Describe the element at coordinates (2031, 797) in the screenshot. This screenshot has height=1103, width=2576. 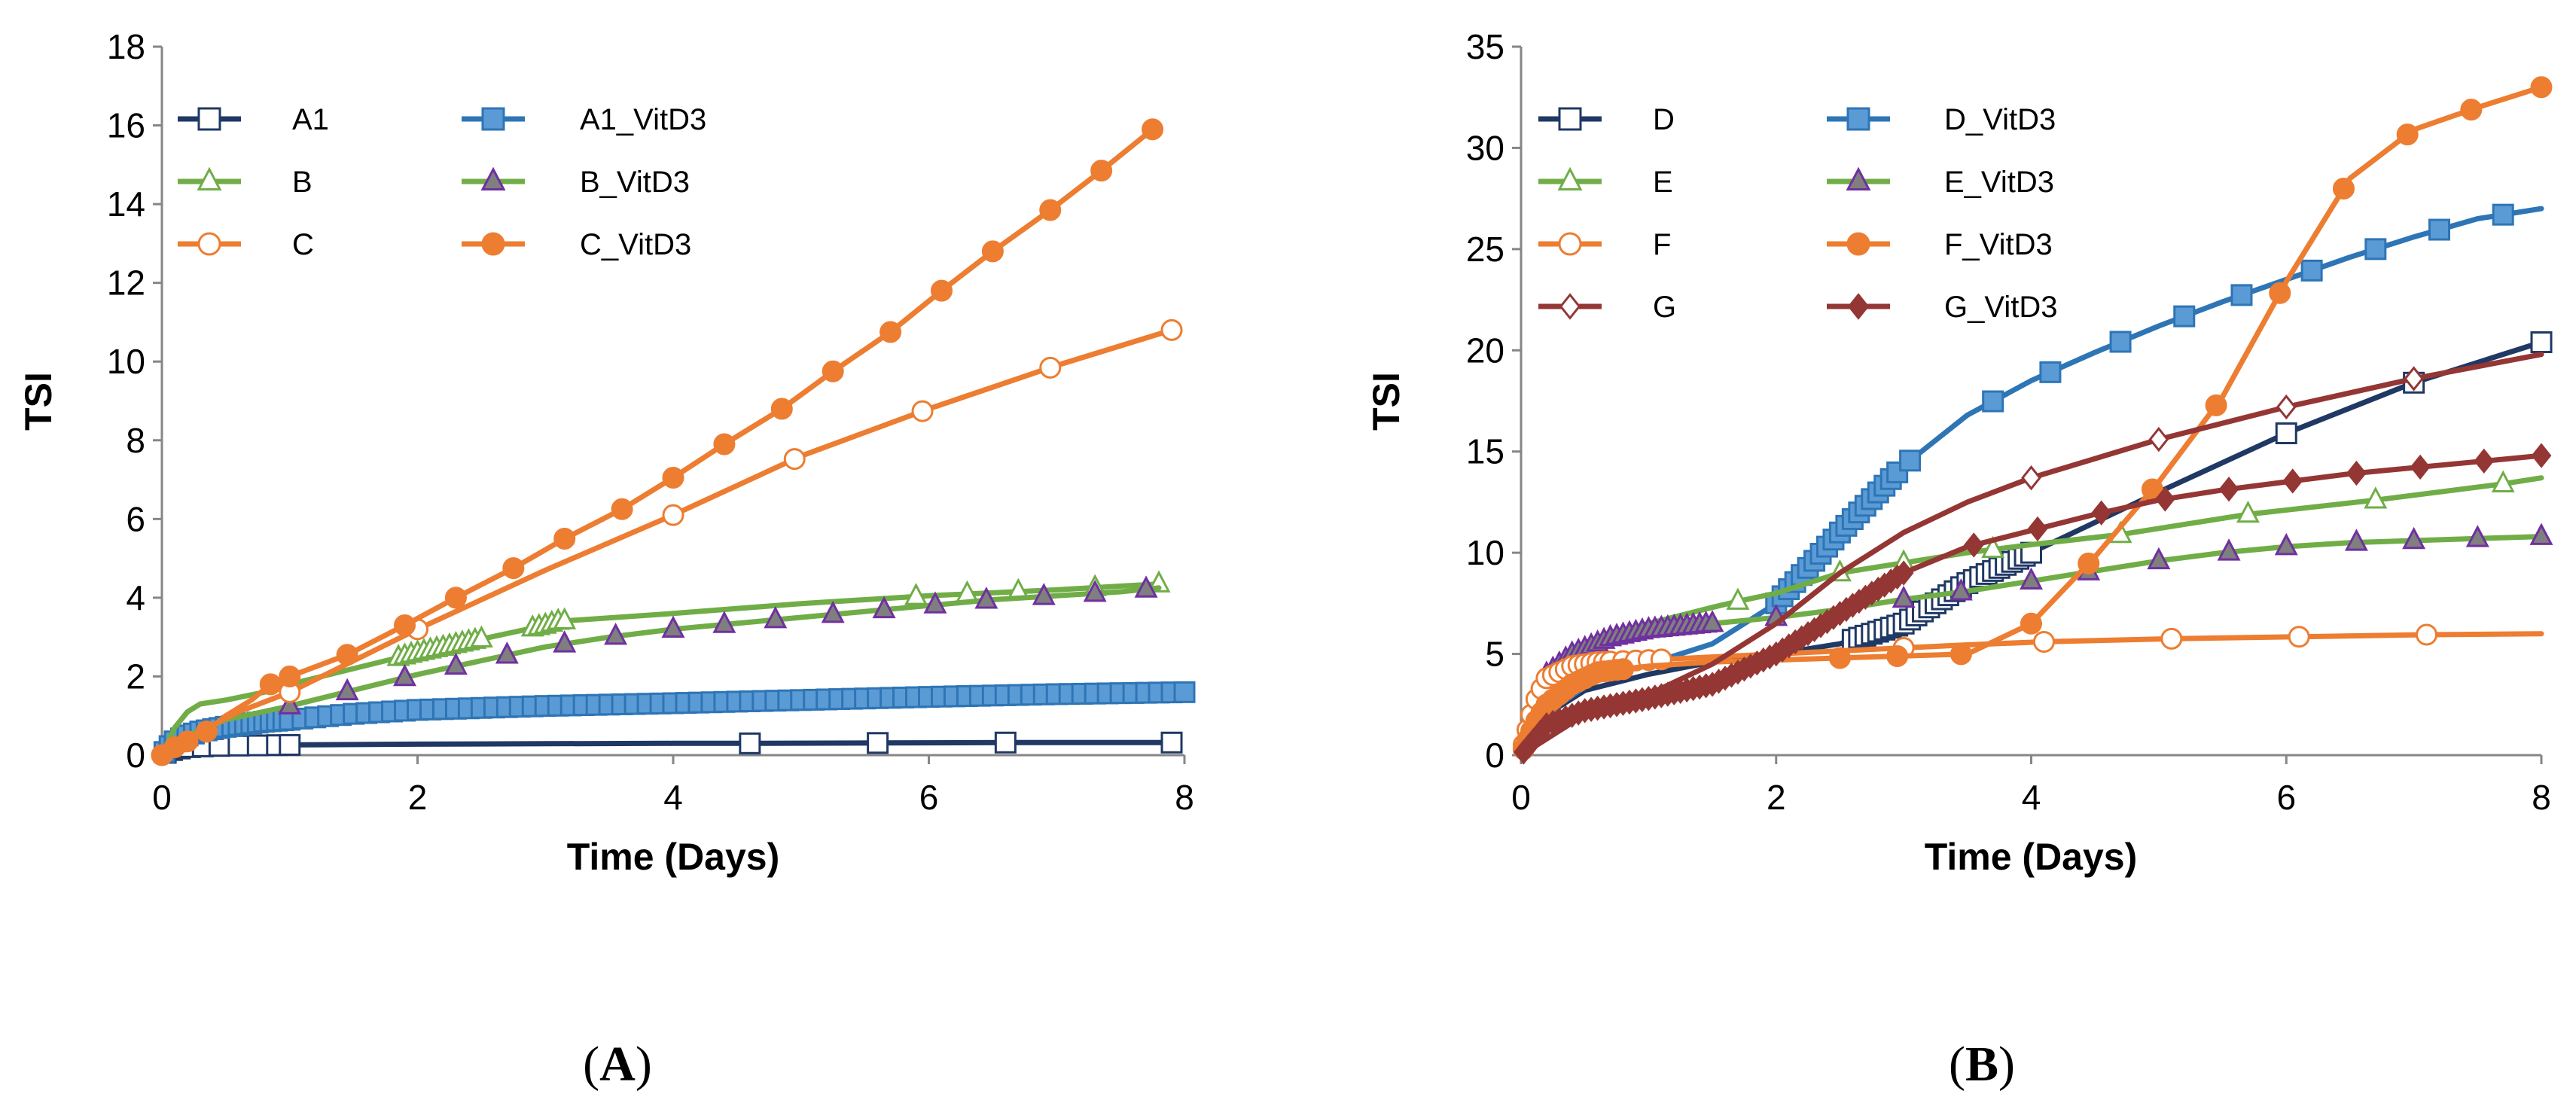
I see `x-tick-label: 4` at that location.